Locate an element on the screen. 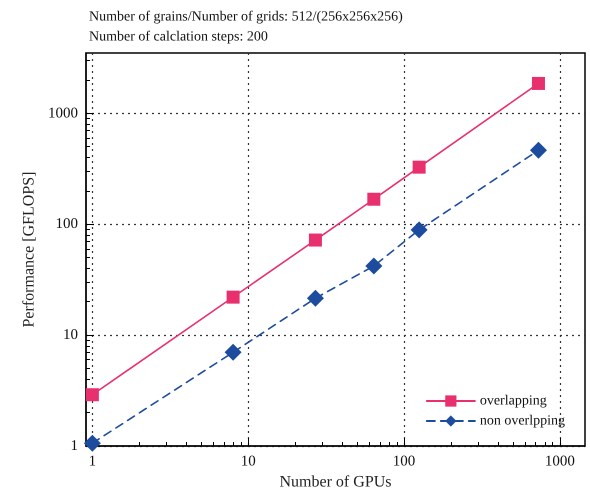 The image size is (590, 495). y-axis-title: Performance [GFLOPS] is located at coordinates (29, 250).